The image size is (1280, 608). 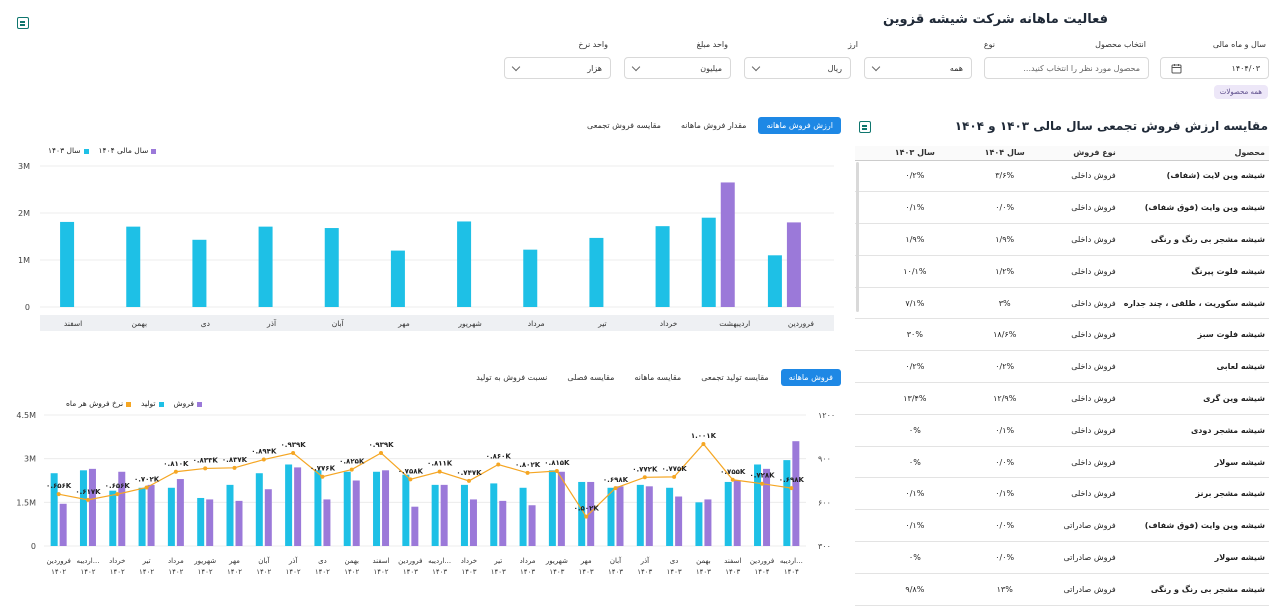 I want to click on rate-data-label: ۰.۸۹۴K, so click(x=264, y=452).